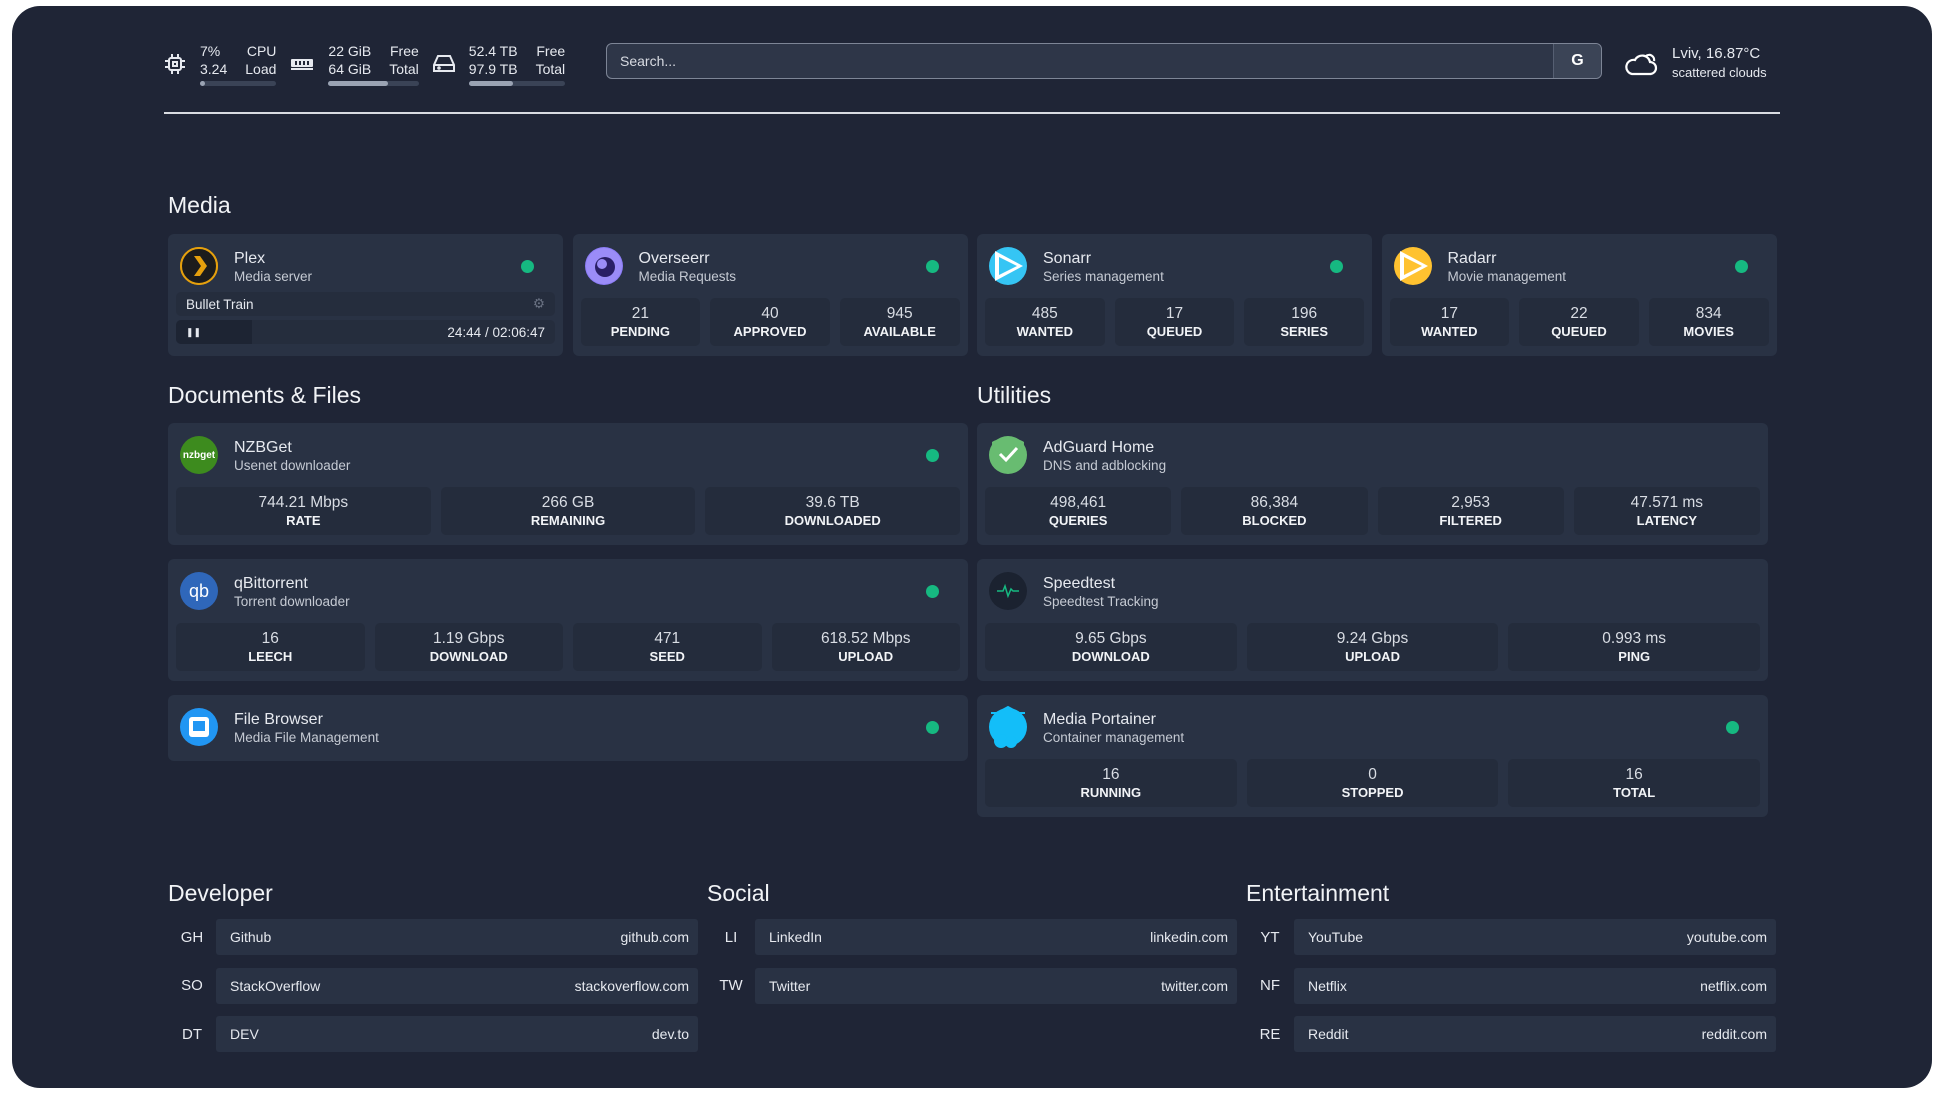 Image resolution: width=1944 pixels, height=1104 pixels. I want to click on service-name: File Browser, so click(278, 719).